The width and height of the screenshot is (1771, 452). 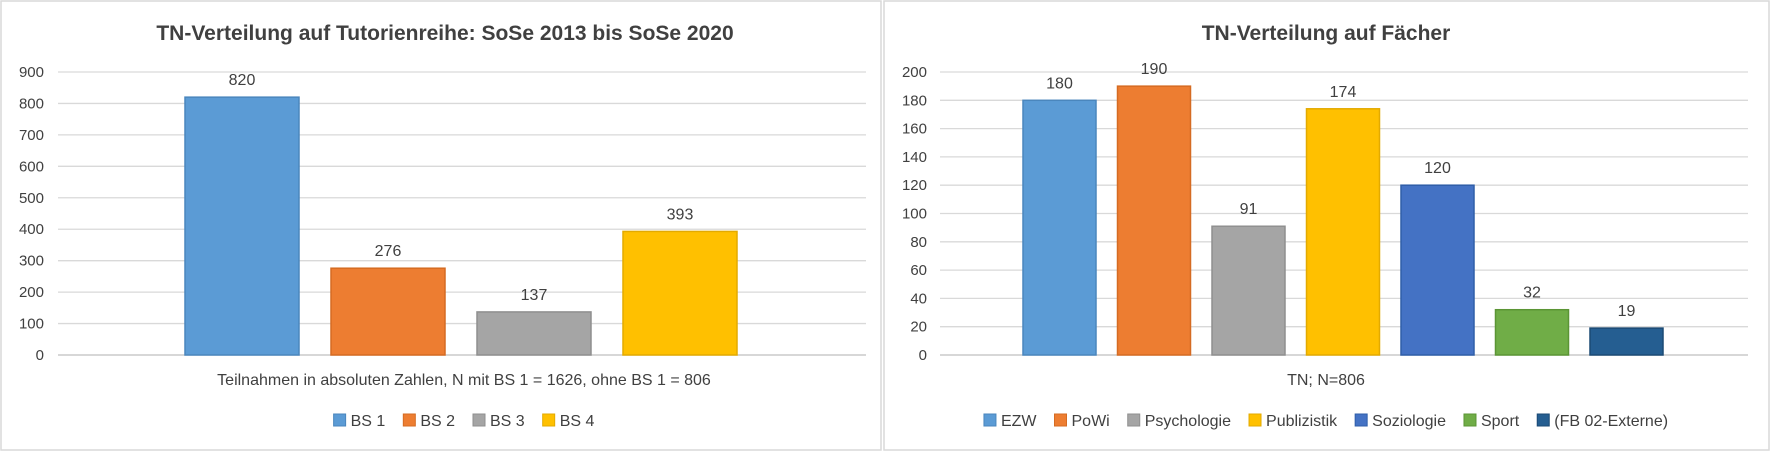 What do you see at coordinates (31, 72) in the screenshot?
I see `left-y-tick-label: 900` at bounding box center [31, 72].